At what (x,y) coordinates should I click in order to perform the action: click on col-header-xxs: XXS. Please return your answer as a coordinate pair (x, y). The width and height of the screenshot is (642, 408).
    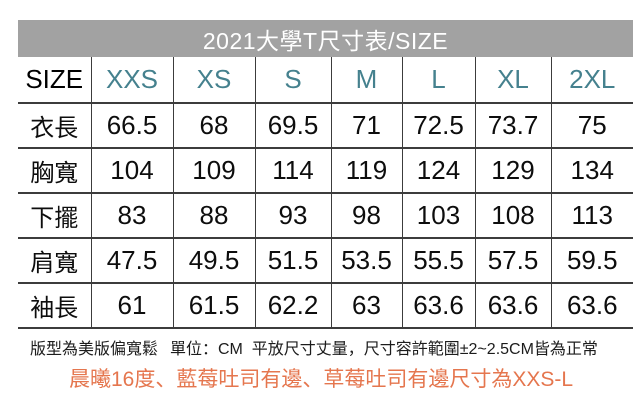
    Looking at the image, I should click on (131, 80).